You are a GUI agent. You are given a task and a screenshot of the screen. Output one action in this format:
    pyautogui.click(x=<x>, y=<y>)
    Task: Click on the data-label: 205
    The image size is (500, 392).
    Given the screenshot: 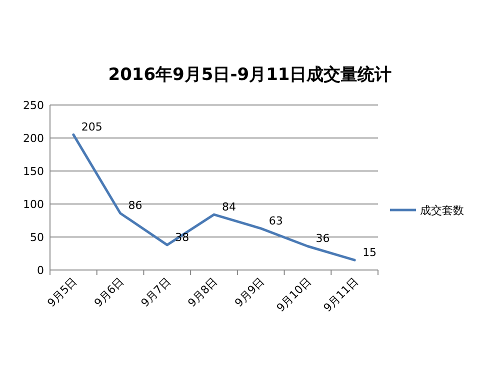 What is the action you would take?
    pyautogui.click(x=91, y=127)
    